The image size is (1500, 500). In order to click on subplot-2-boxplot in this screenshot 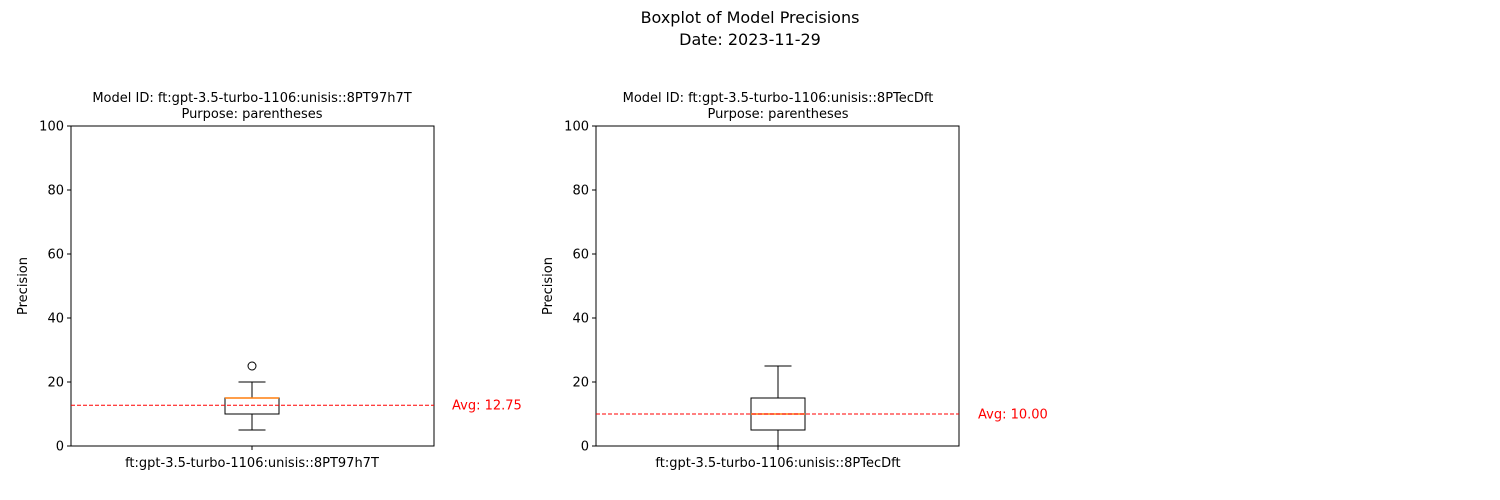, I will do `click(778, 406)`.